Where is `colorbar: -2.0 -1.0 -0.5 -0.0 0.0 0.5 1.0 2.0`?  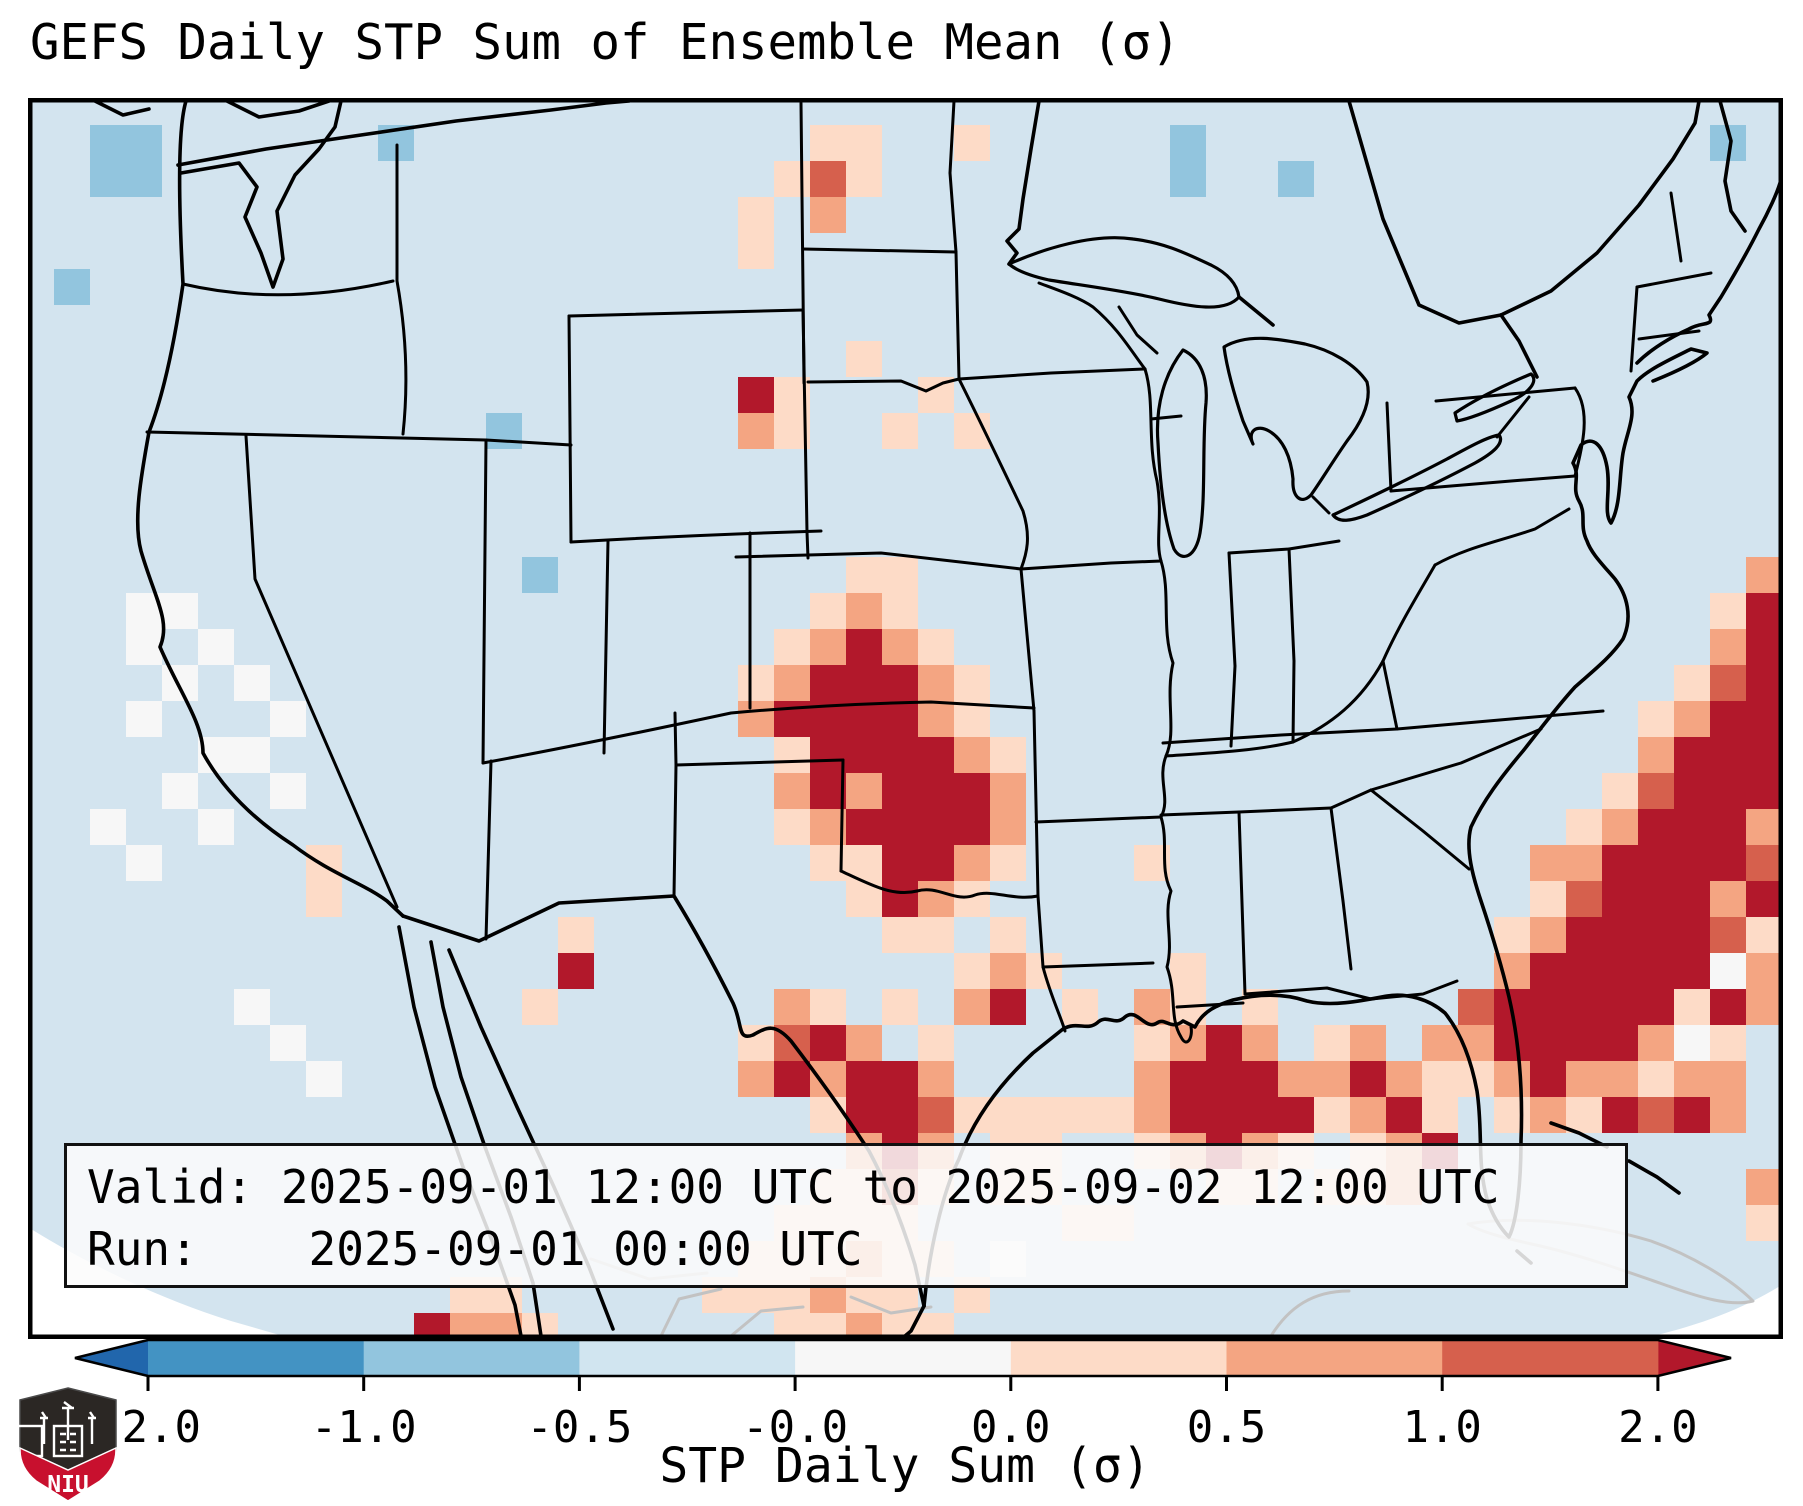
colorbar: -2.0 -1.0 -0.5 -0.0 0.0 0.5 1.0 2.0 is located at coordinates (903, 1395).